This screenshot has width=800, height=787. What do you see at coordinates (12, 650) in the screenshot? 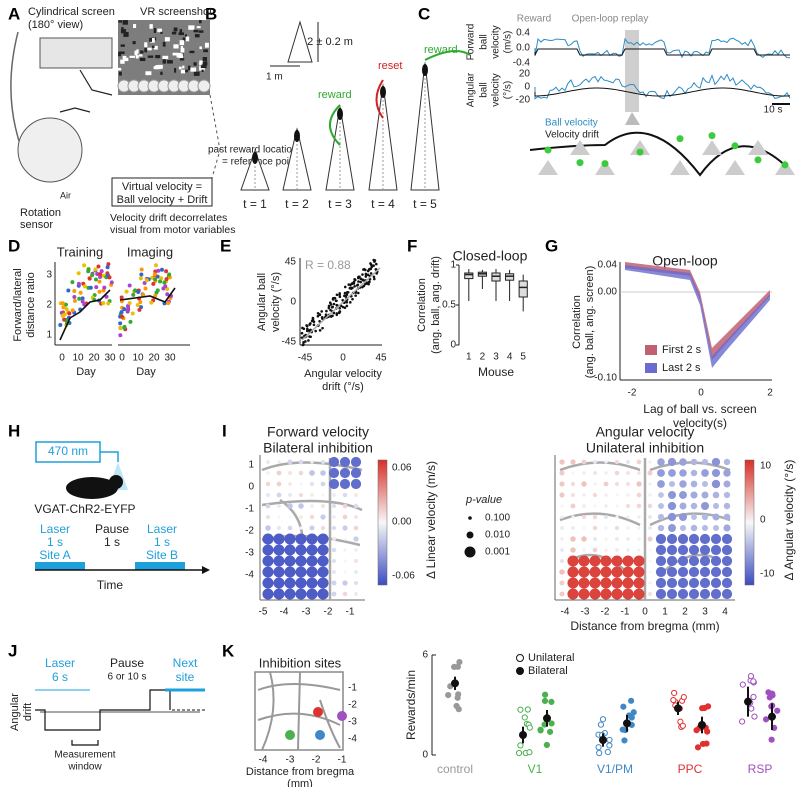
I see `panel-label: J` at bounding box center [12, 650].